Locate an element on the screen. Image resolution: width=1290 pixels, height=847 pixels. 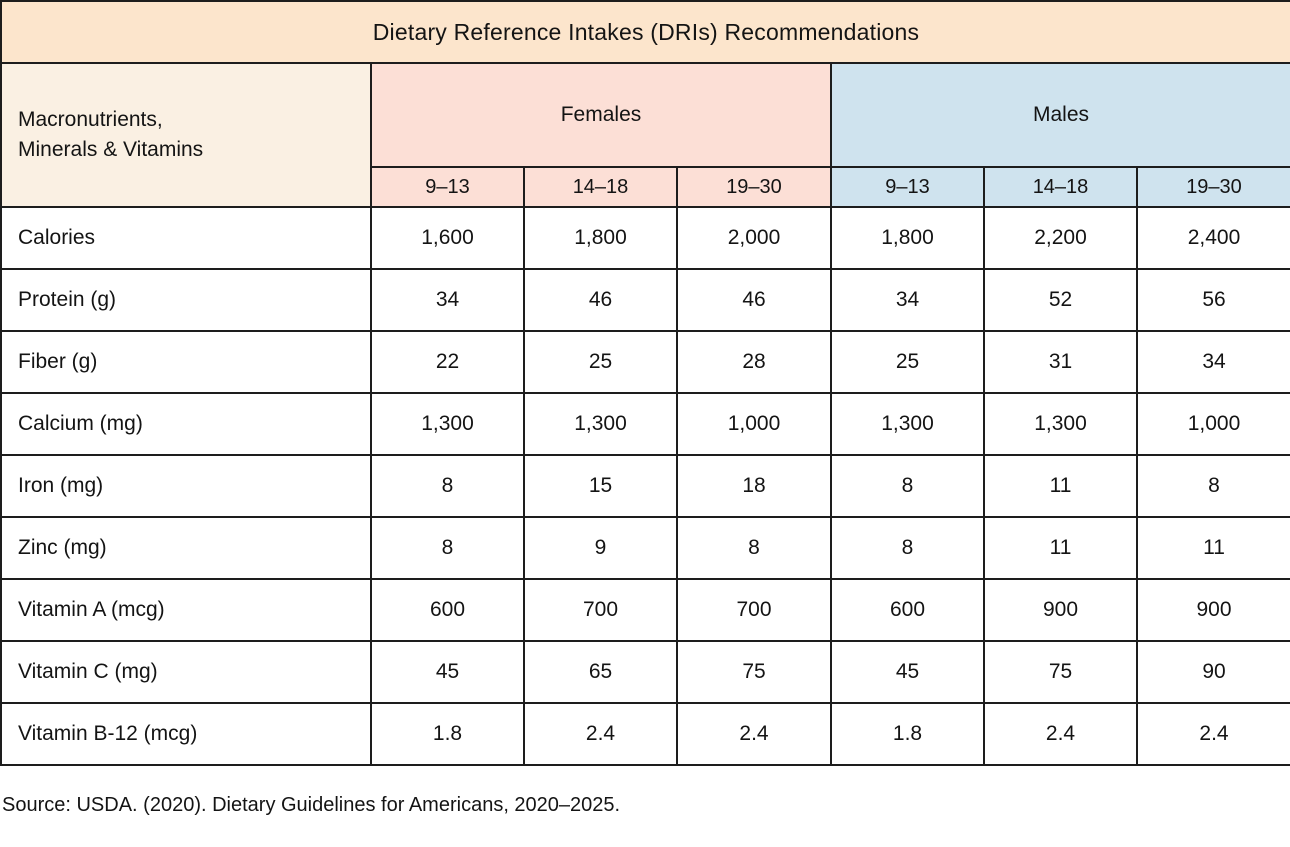
group-header-males: Males is located at coordinates (1060, 115).